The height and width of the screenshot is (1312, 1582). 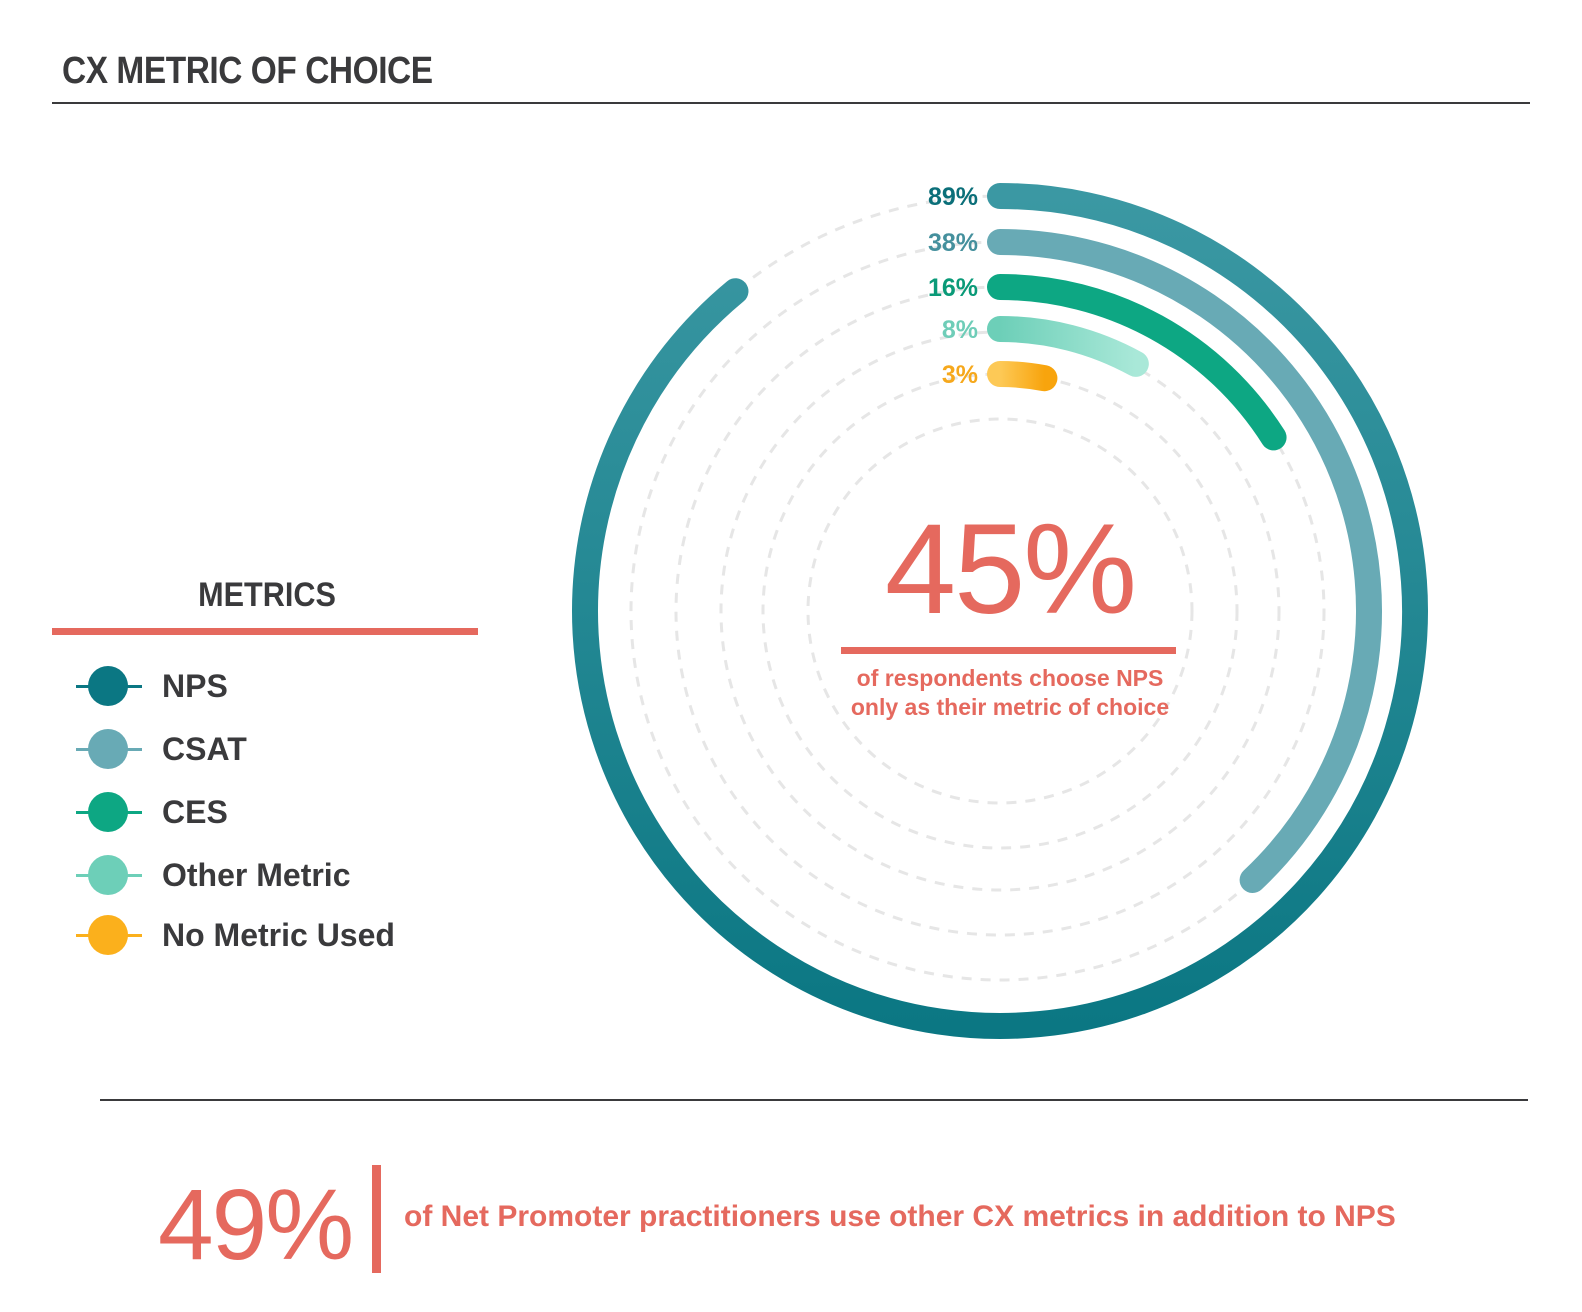 What do you see at coordinates (791, 103) in the screenshot?
I see `title-divider` at bounding box center [791, 103].